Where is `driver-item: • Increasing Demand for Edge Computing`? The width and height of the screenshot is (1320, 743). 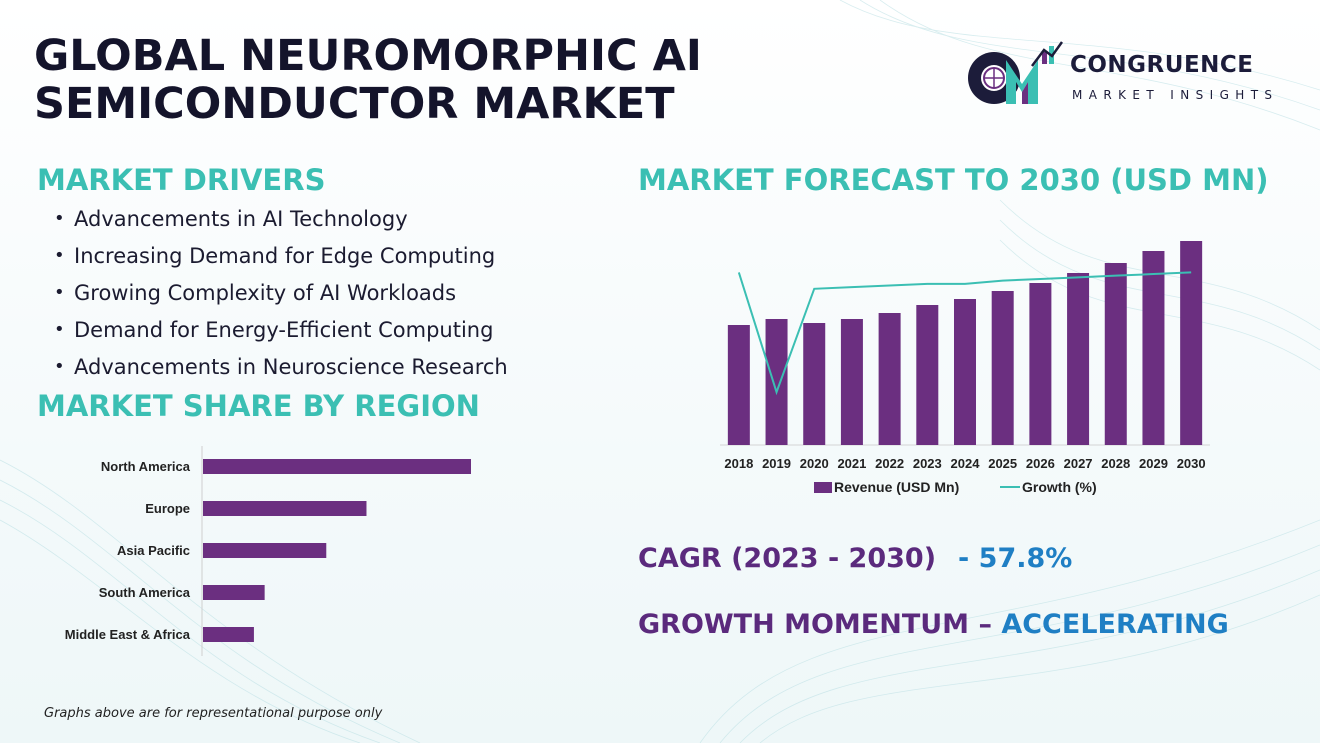 driver-item: • Increasing Demand for Edge Computing is located at coordinates (280, 259).